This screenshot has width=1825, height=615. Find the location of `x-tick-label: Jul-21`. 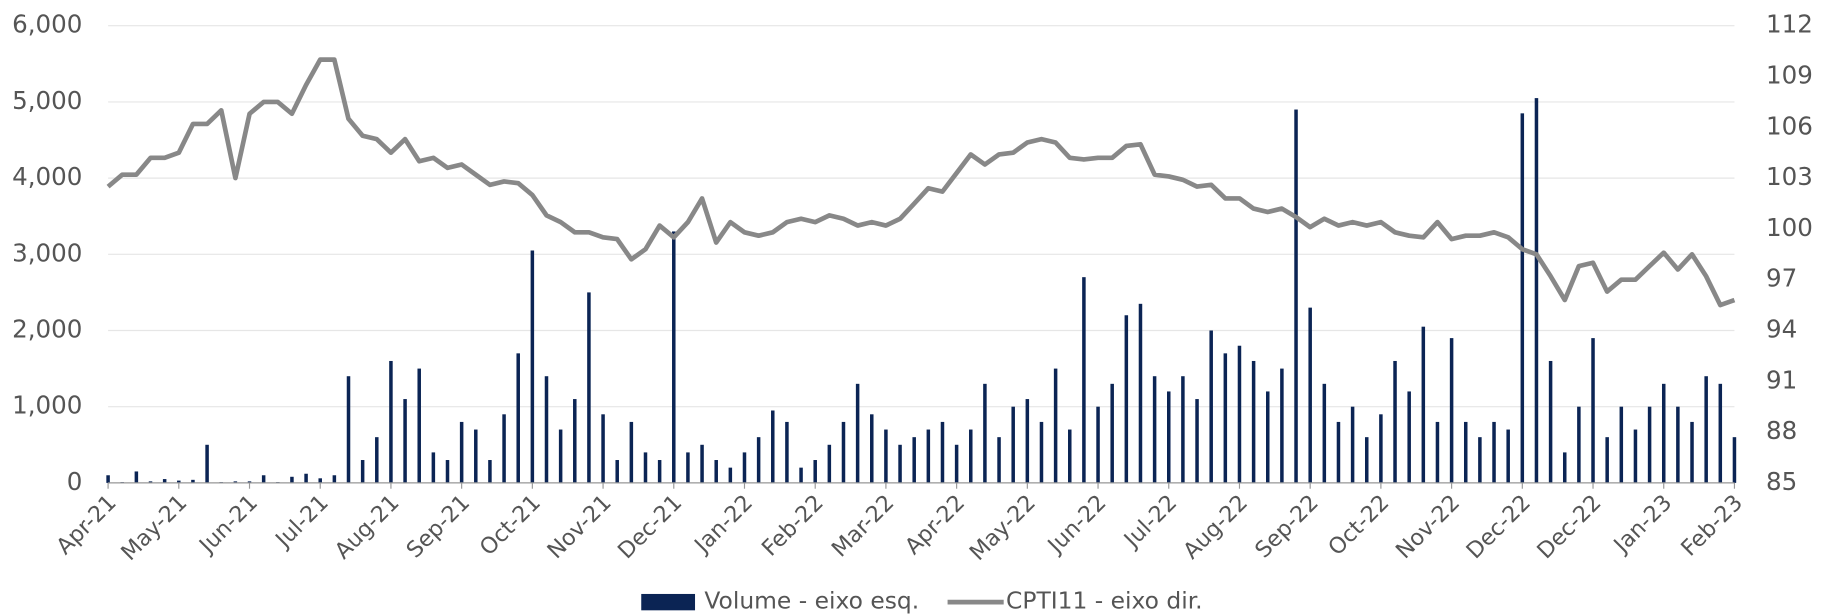

x-tick-label: Jul-21 is located at coordinates (301, 522).